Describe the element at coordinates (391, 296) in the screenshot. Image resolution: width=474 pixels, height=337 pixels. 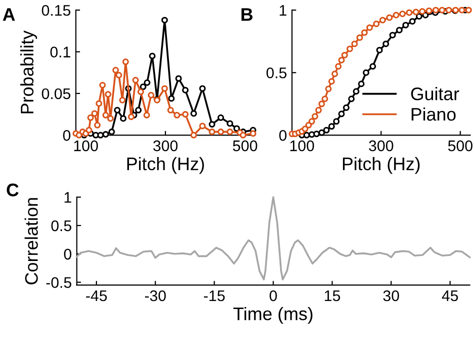
I see `x-tick-label: 30` at that location.